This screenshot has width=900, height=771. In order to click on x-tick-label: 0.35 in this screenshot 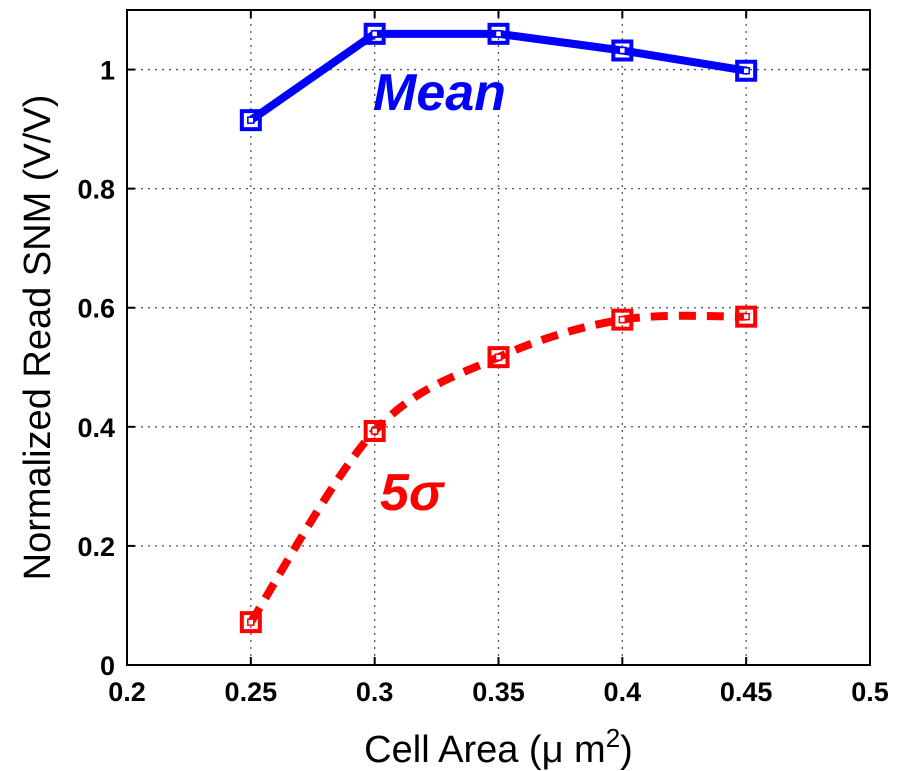, I will do `click(498, 692)`.